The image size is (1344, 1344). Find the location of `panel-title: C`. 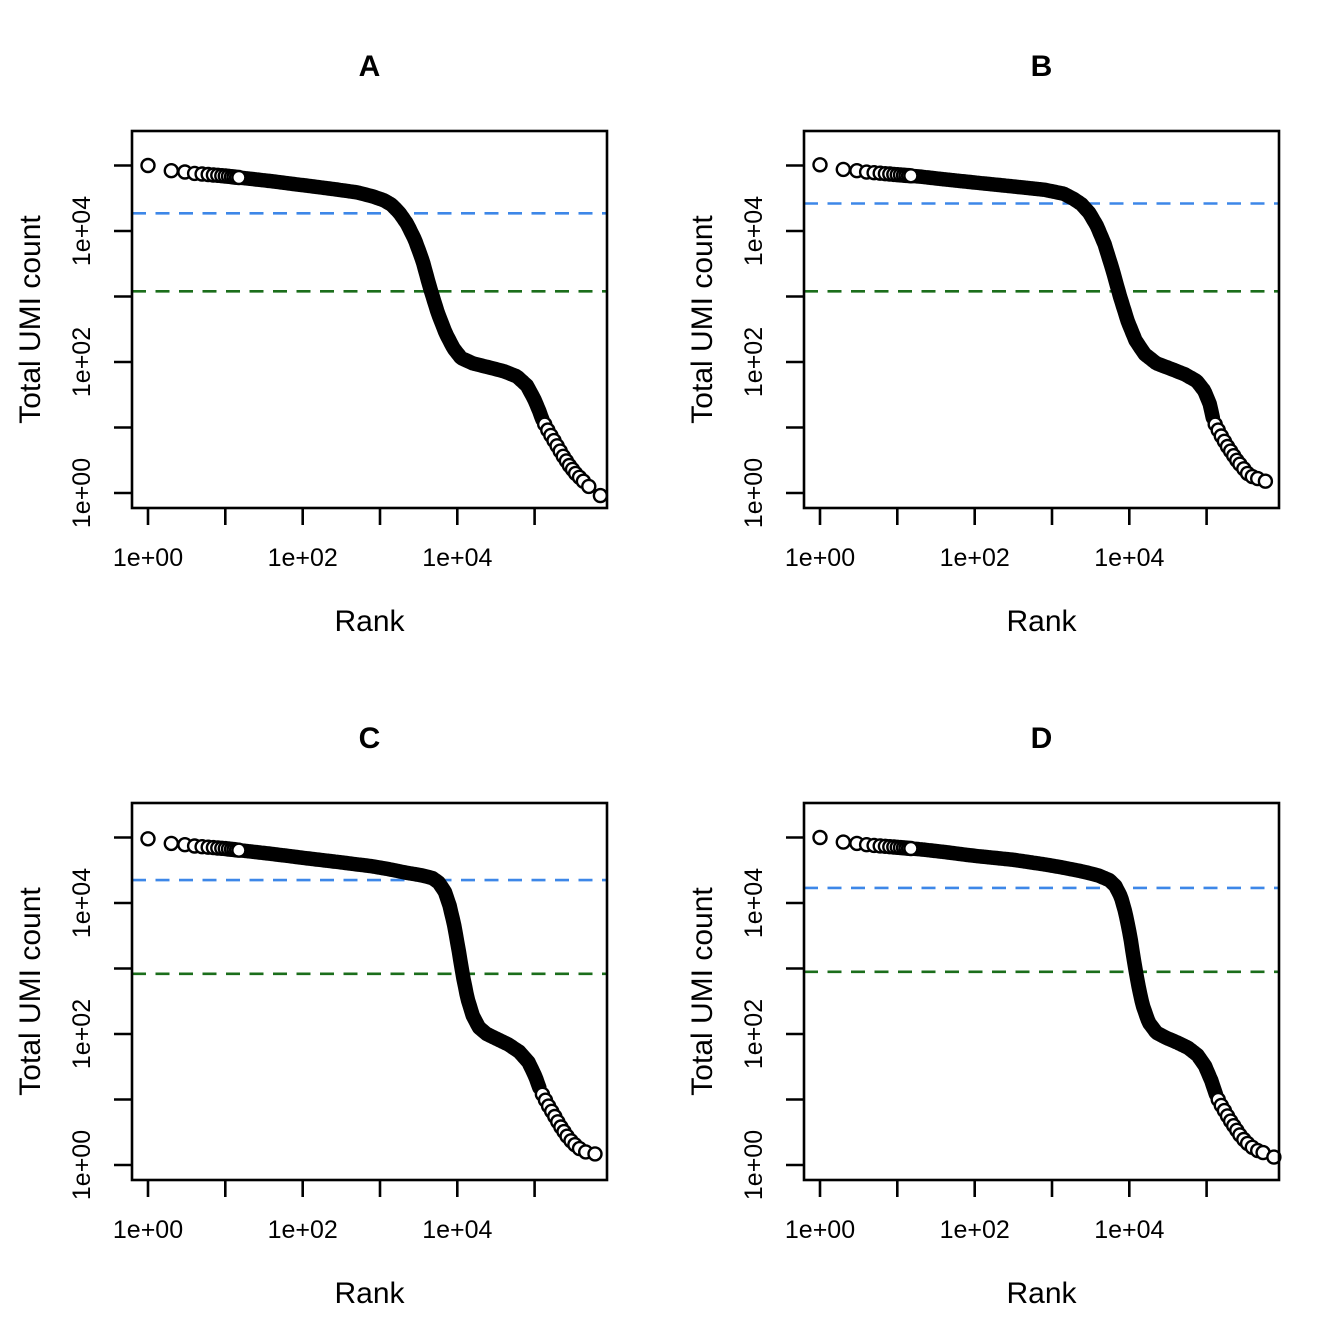

panel-title: C is located at coordinates (370, 738).